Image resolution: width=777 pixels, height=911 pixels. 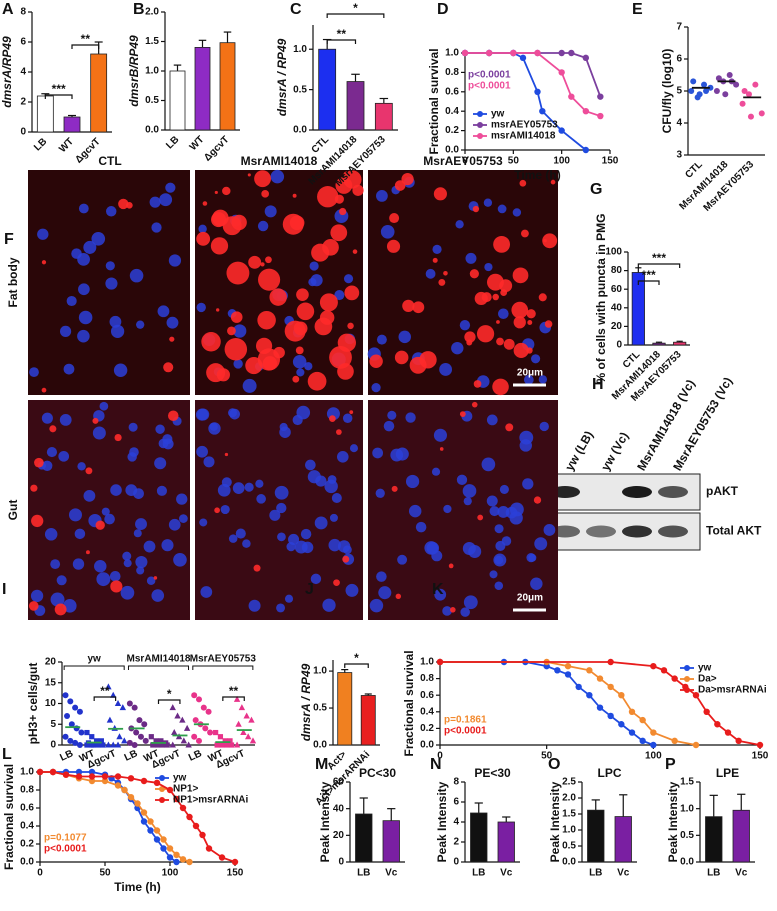 What do you see at coordinates (109, 282) in the screenshot?
I see `micrograph` at bounding box center [109, 282].